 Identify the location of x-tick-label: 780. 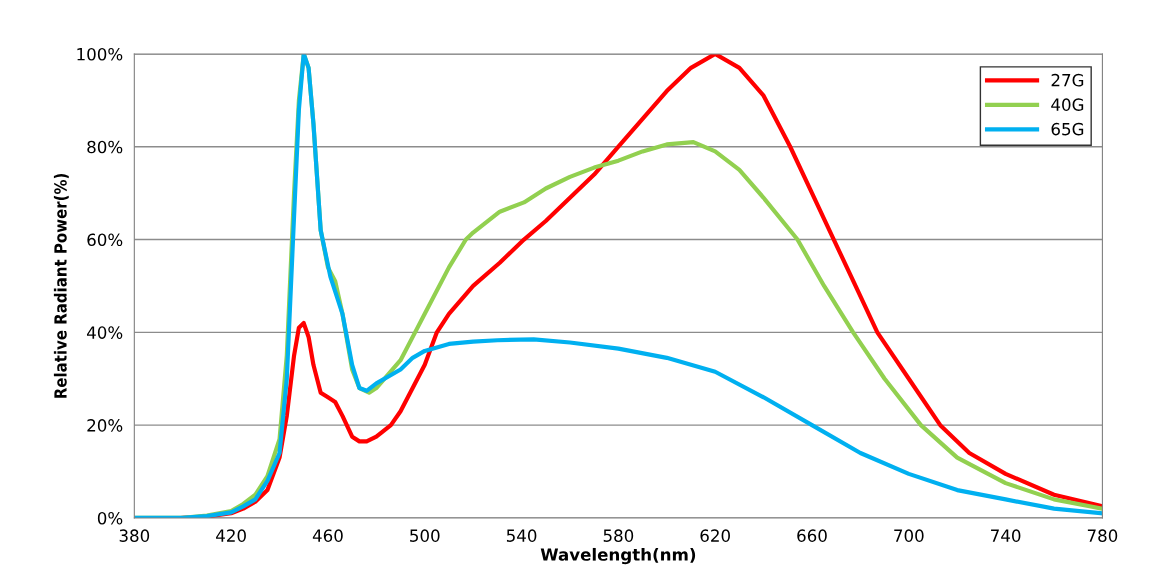
(1102, 535).